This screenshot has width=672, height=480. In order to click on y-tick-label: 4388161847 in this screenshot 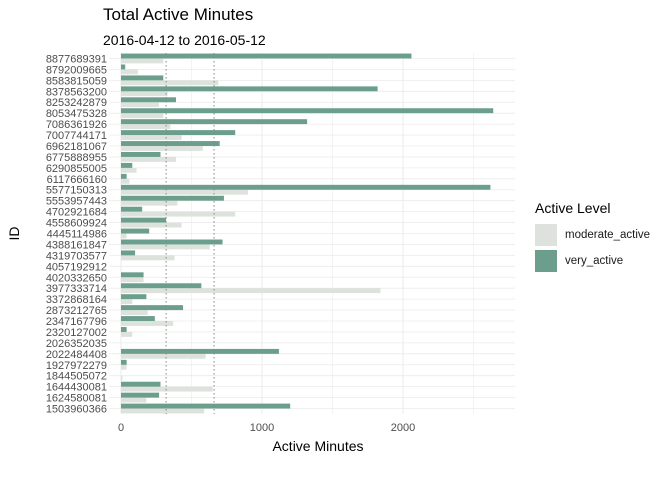, I will do `click(76, 245)`.